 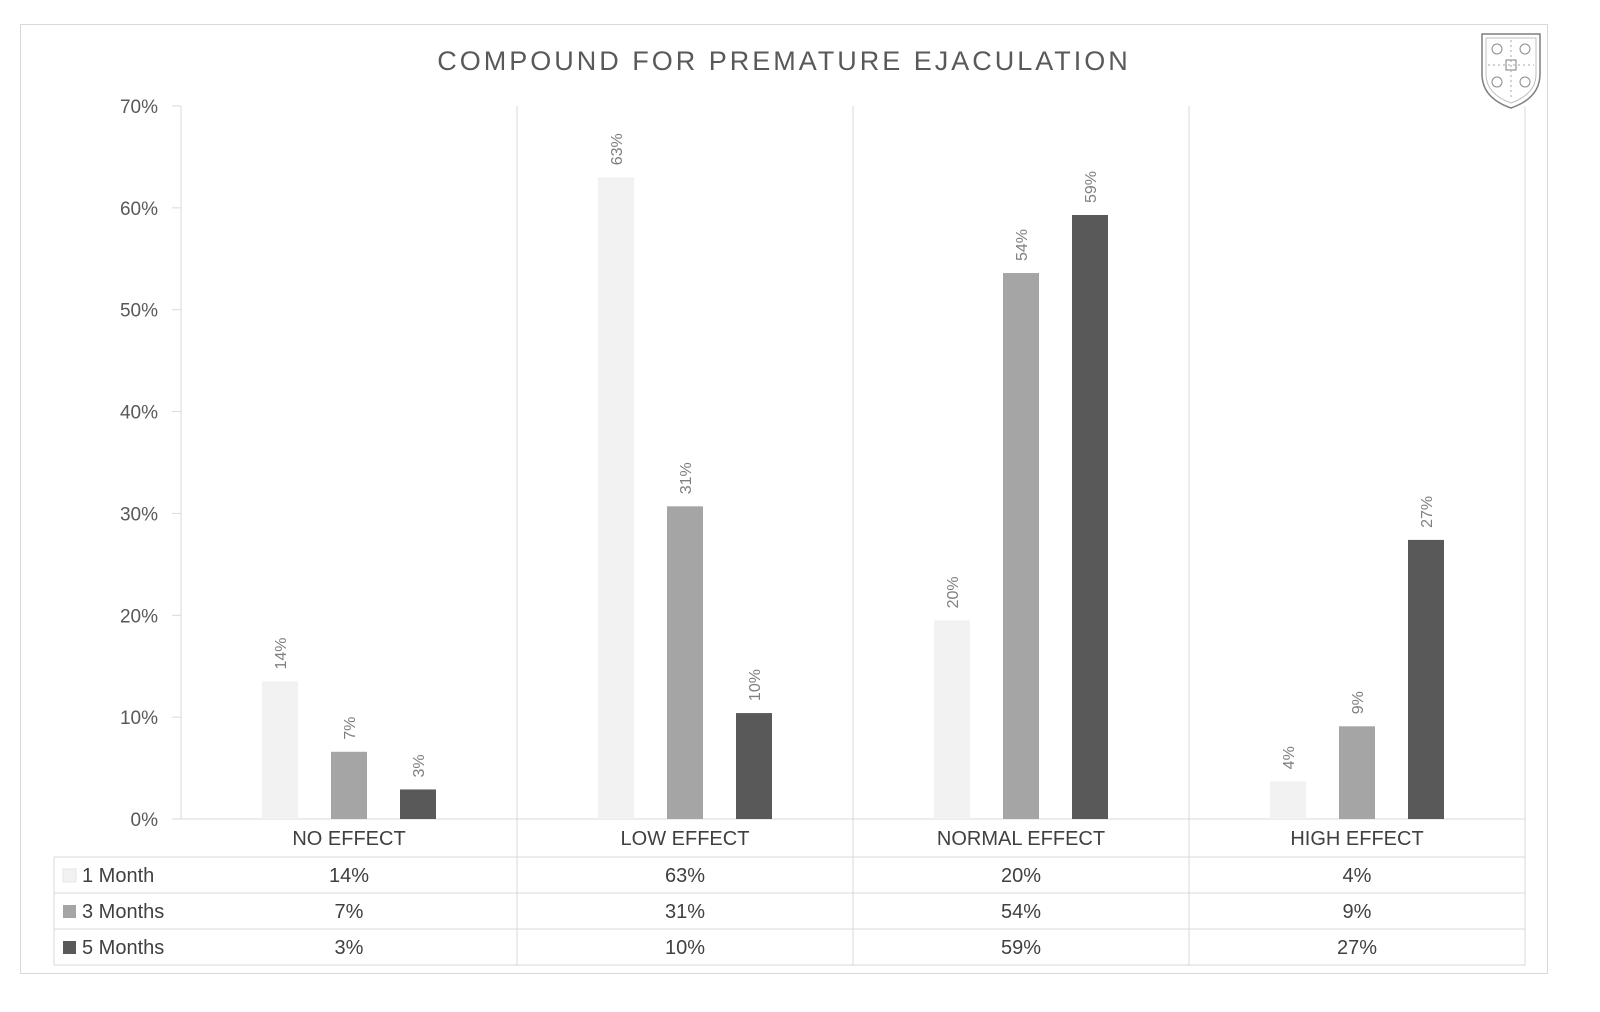 What do you see at coordinates (348, 839) in the screenshot?
I see `category-label: NO EFFECT` at bounding box center [348, 839].